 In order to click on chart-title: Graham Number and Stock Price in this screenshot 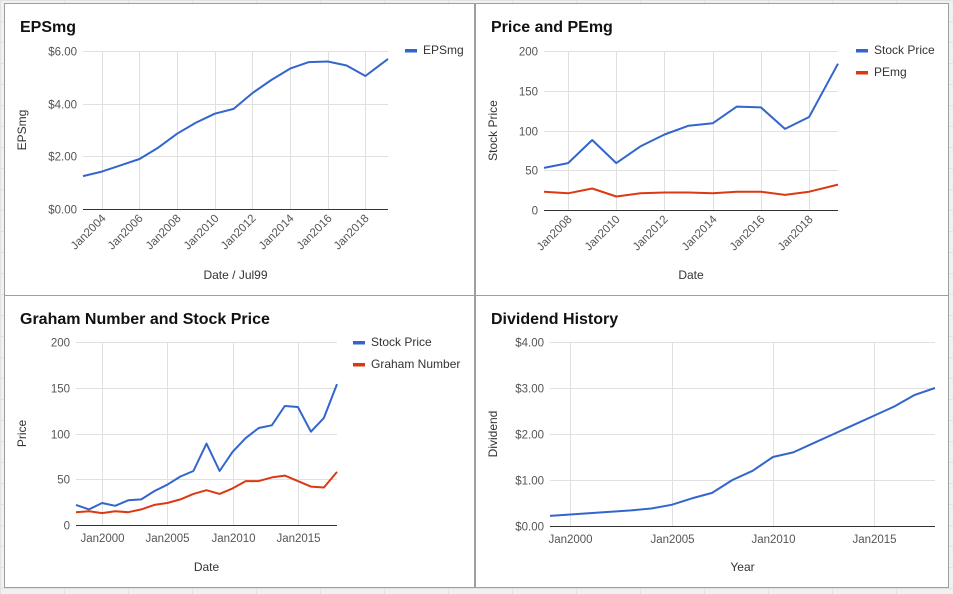, I will do `click(145, 319)`.